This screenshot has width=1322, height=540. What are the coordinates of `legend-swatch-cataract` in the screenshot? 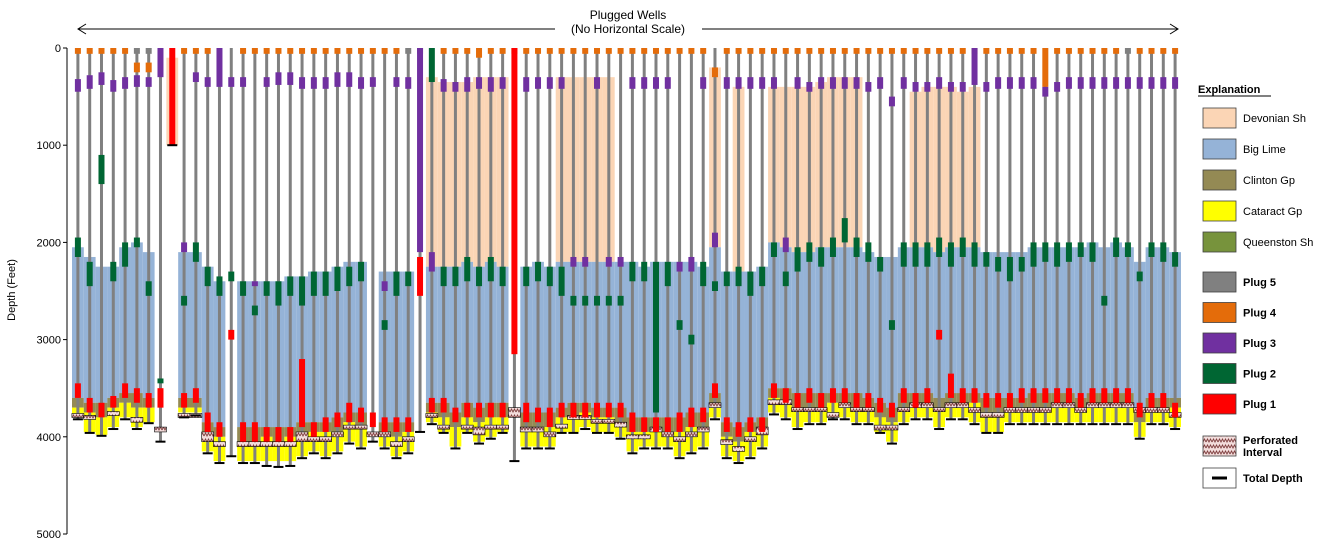 It's located at (1219, 211).